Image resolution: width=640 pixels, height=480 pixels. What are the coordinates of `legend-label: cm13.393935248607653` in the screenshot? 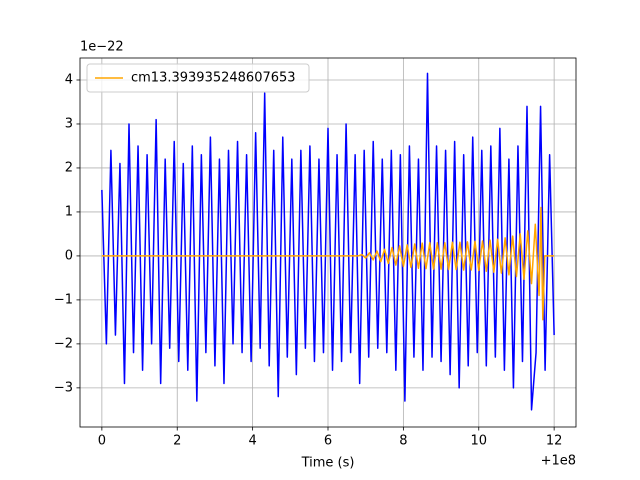 It's located at (213, 78).